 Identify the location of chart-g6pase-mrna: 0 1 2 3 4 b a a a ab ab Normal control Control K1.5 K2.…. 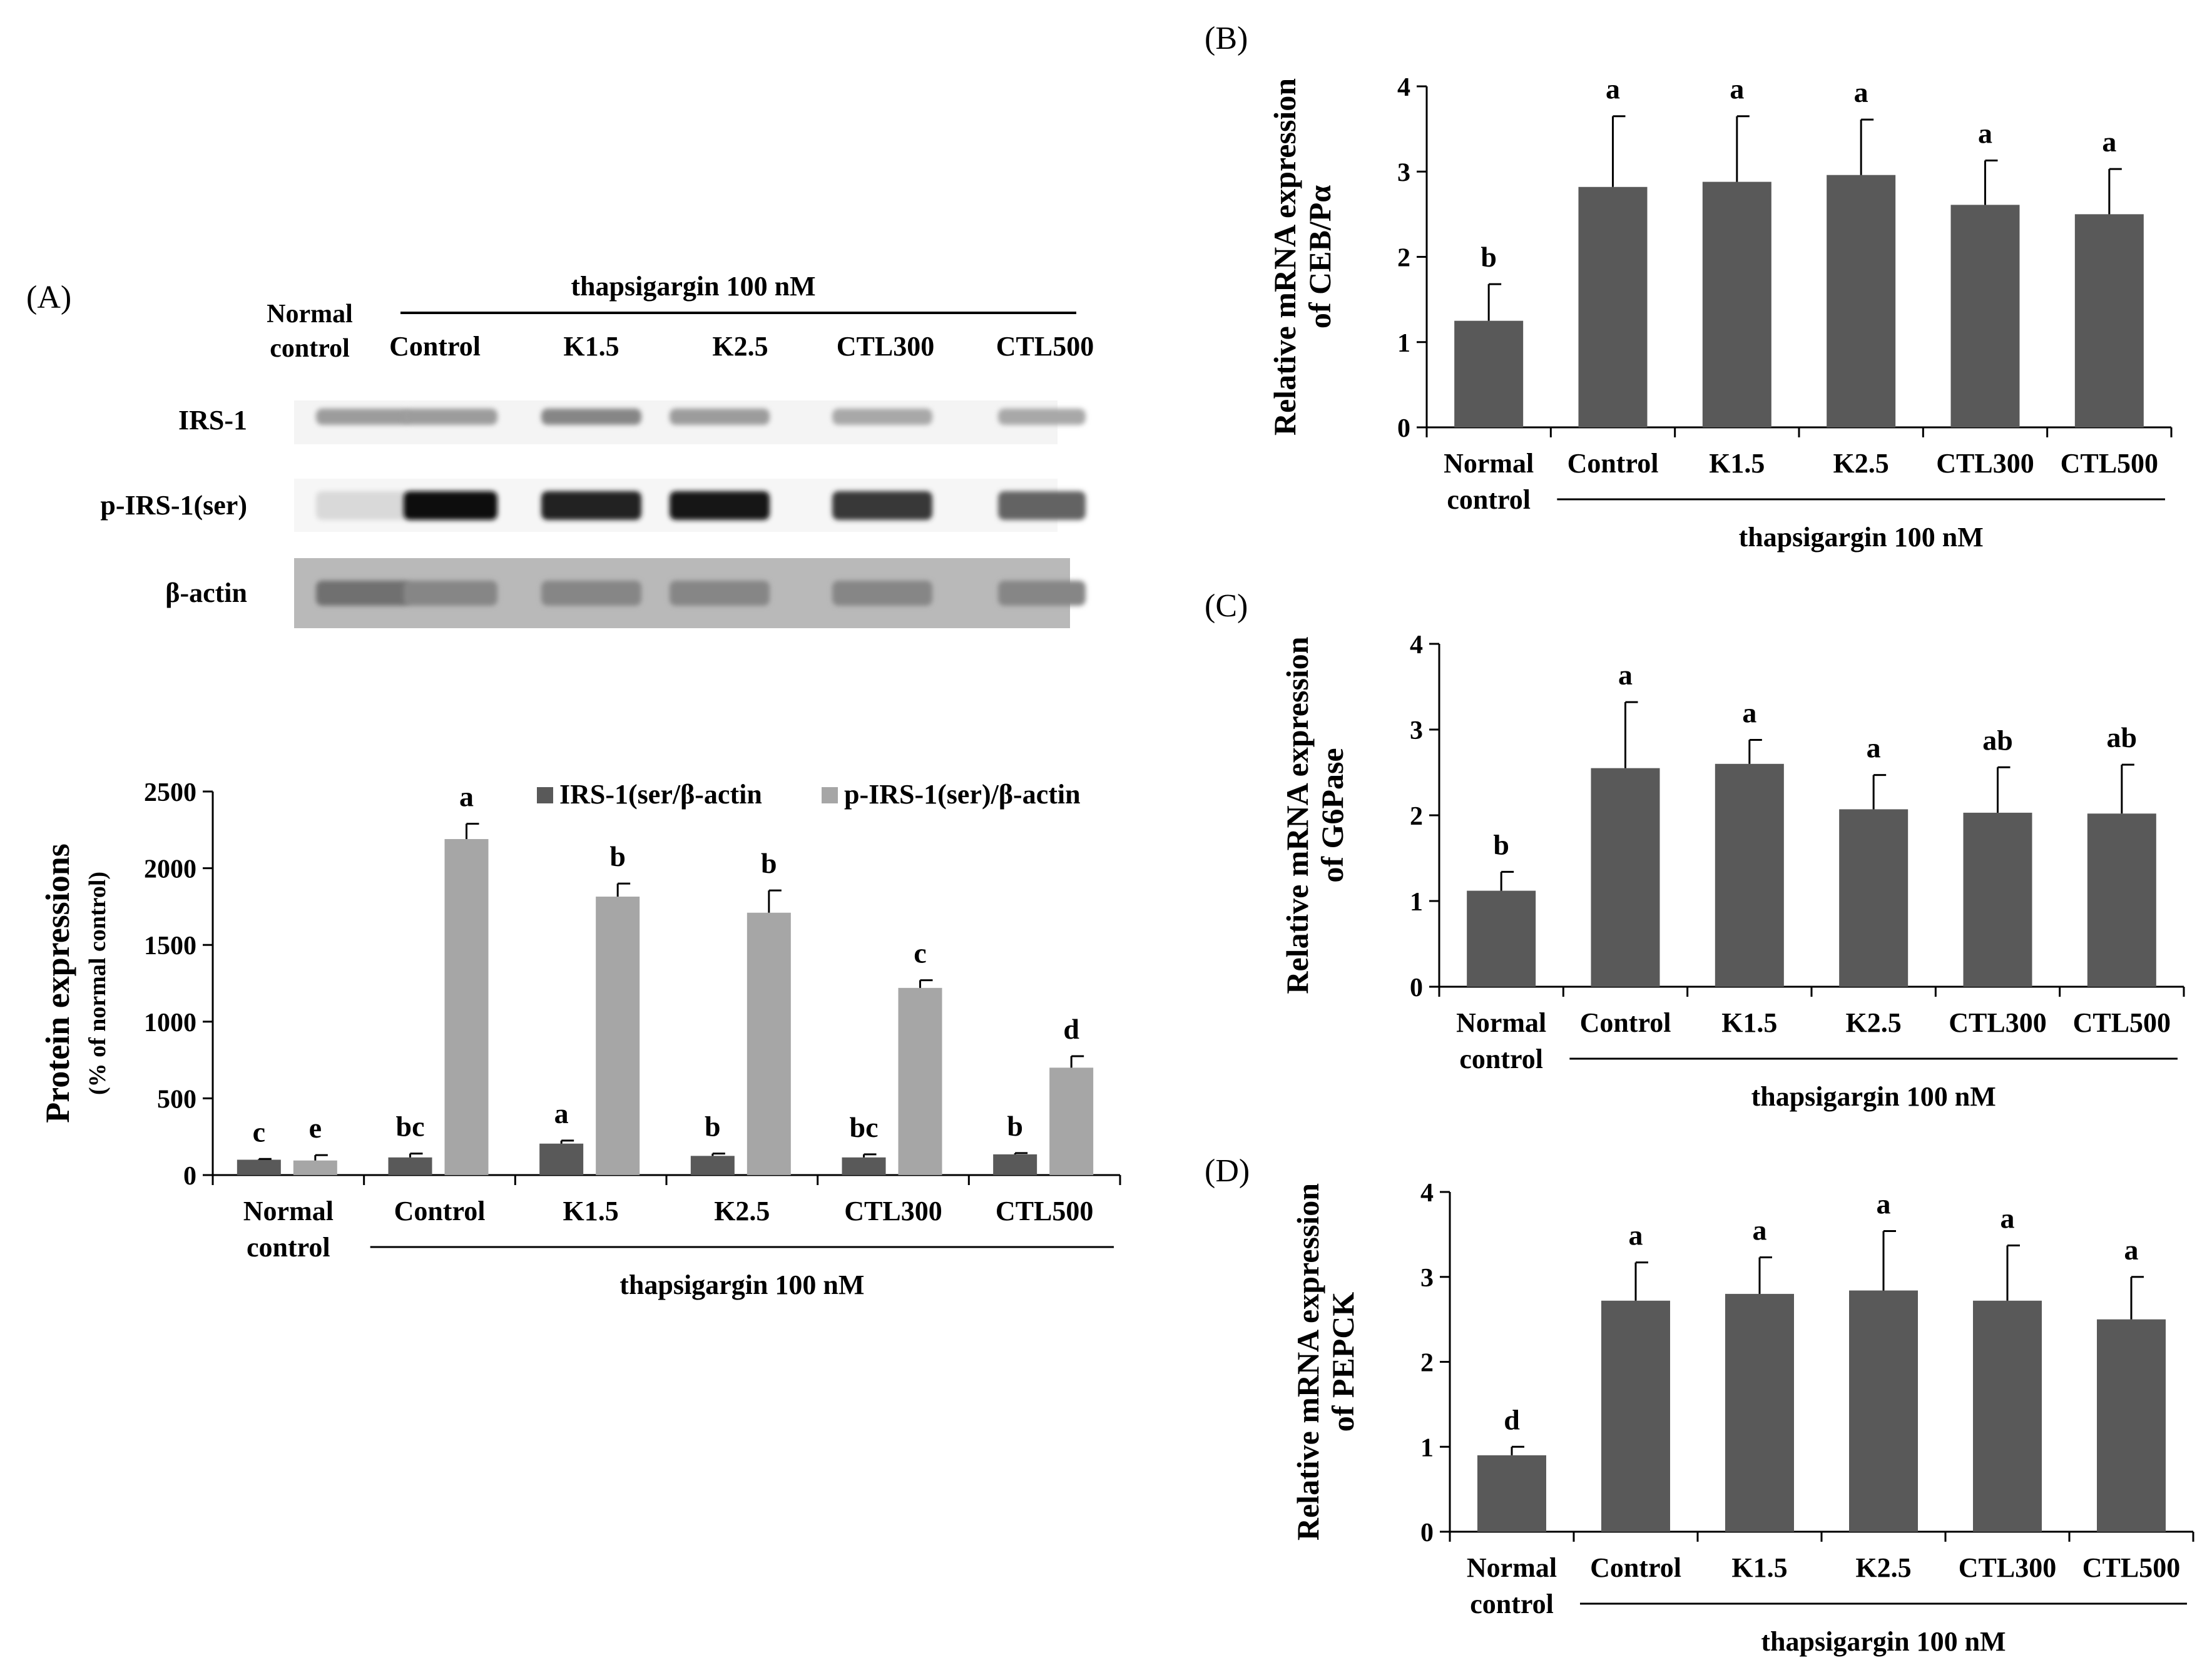
(1733, 871).